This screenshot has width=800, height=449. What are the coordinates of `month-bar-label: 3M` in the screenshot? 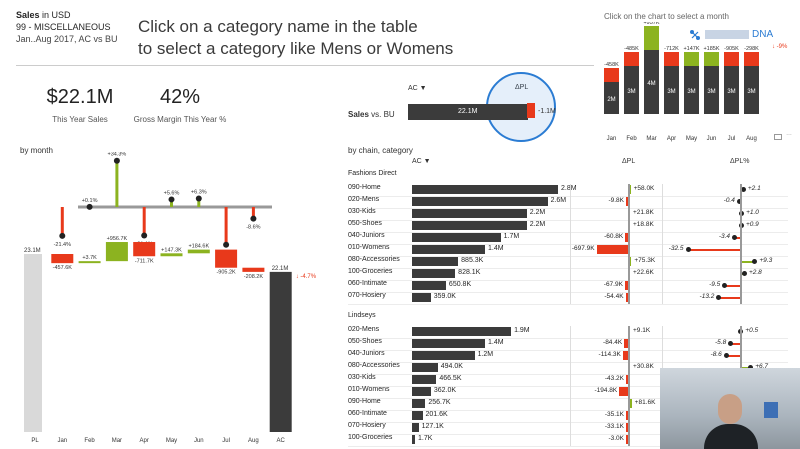 It's located at (751, 92).